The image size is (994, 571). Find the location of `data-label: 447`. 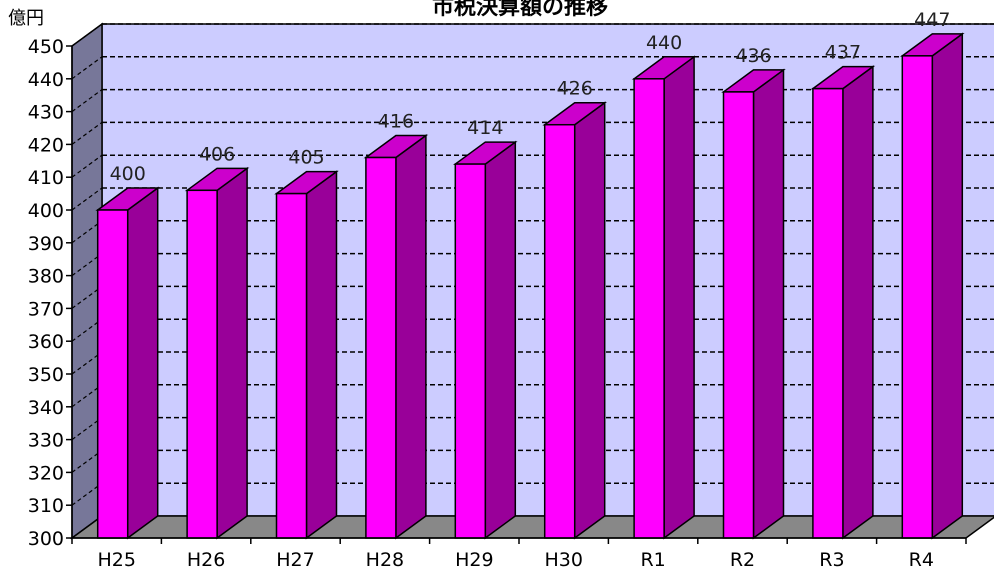

data-label: 447 is located at coordinates (932, 20).